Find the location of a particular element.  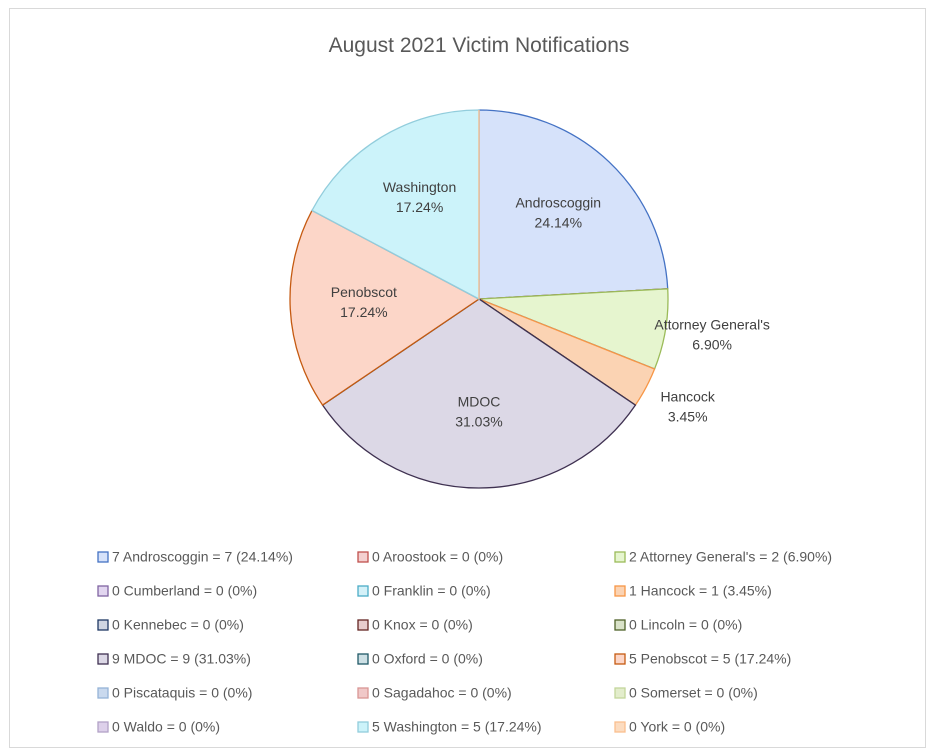

legend-text: 0 Piscataquis = 0 (0%) is located at coordinates (182, 693).